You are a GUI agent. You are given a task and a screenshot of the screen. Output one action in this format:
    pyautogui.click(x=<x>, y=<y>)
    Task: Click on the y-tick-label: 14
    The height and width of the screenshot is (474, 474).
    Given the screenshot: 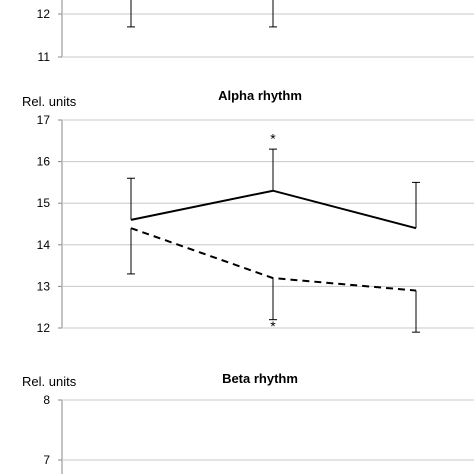 What is the action you would take?
    pyautogui.click(x=44, y=245)
    